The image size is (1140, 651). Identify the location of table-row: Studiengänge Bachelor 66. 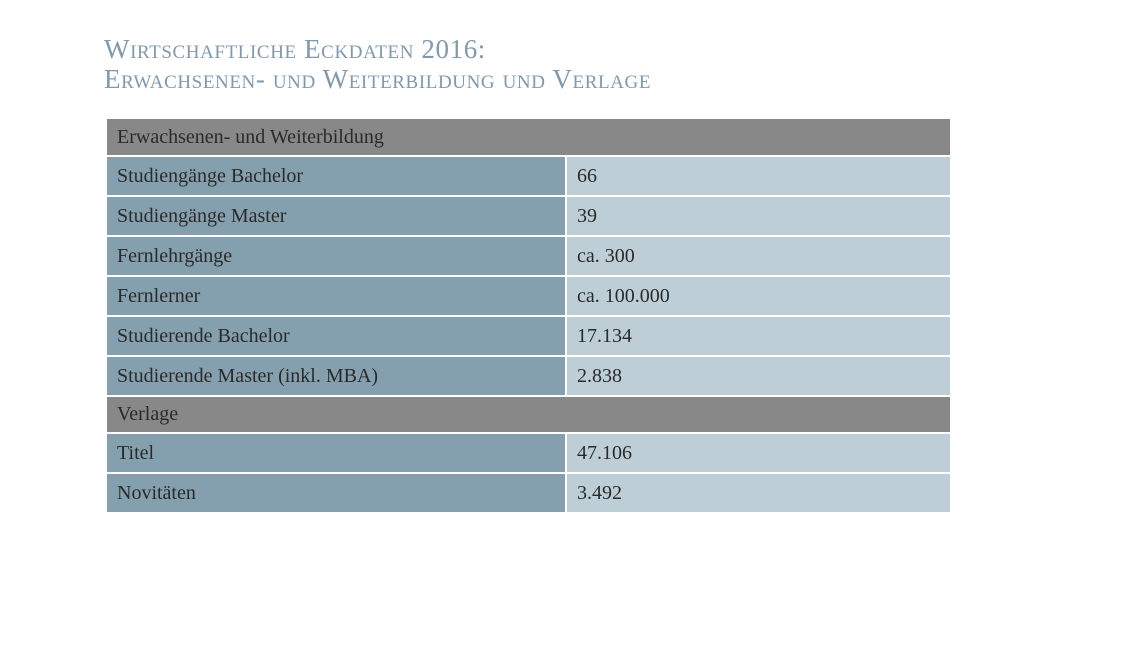
(528, 176).